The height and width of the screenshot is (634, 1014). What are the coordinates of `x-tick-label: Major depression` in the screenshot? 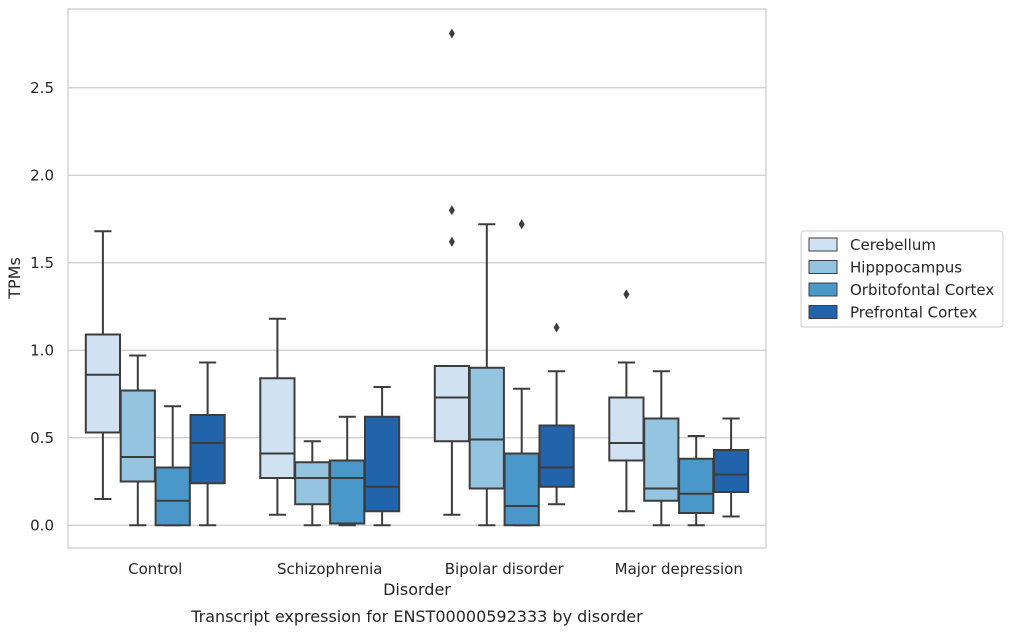 It's located at (679, 569).